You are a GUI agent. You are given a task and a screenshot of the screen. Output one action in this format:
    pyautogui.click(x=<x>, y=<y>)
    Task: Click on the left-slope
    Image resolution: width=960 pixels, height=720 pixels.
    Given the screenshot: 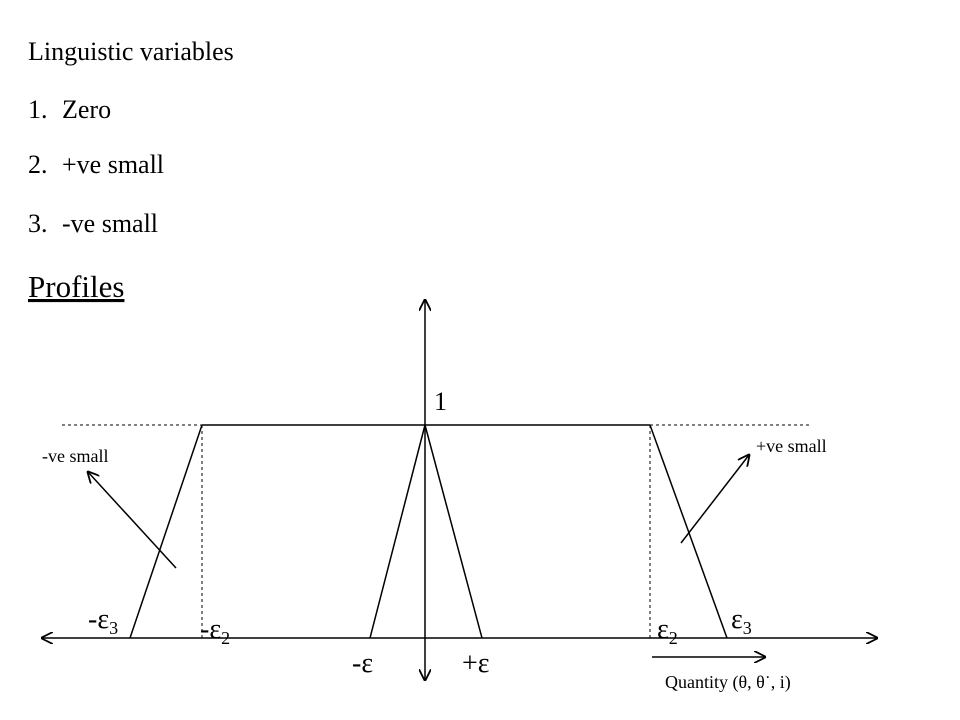 What is the action you would take?
    pyautogui.click(x=166, y=531)
    